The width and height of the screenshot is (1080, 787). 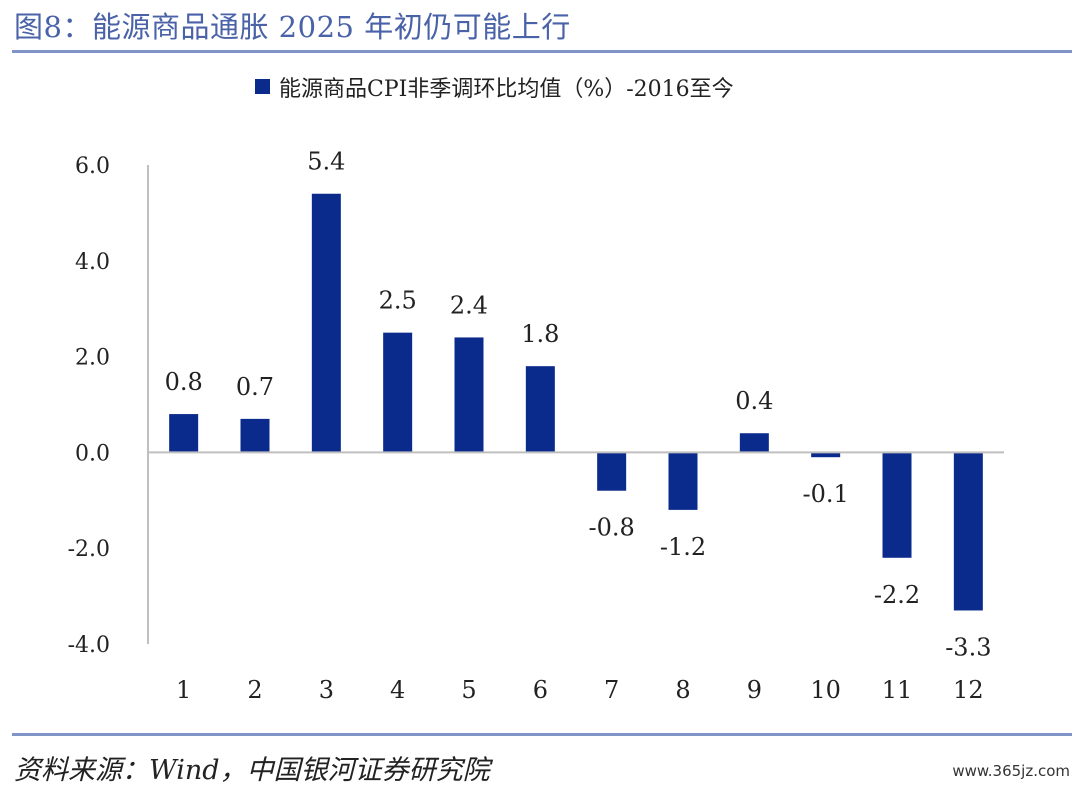 I want to click on legend: 能源商品CPI非季调环比均值（%）-2016至今, so click(x=494, y=89).